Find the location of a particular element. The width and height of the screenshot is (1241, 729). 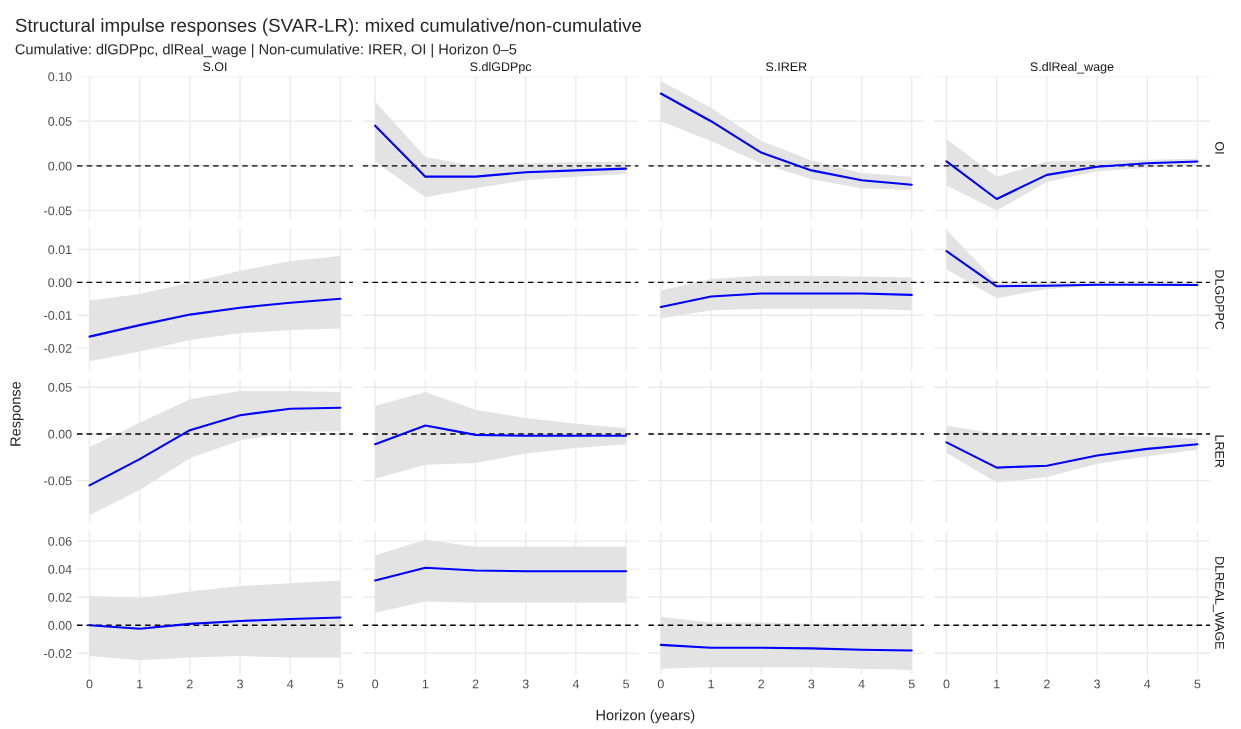

chart-title: S.dlReal_wage is located at coordinates (1072, 67).